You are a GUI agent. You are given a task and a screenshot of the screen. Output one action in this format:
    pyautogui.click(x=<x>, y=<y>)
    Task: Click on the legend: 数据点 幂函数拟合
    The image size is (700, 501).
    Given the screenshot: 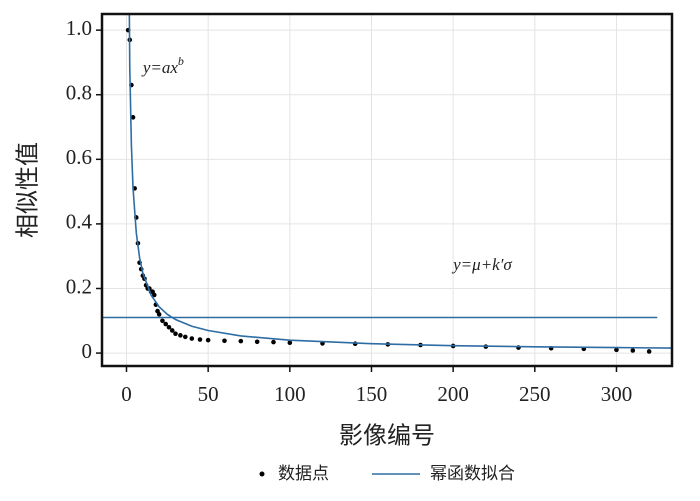 What is the action you would take?
    pyautogui.click(x=387, y=474)
    